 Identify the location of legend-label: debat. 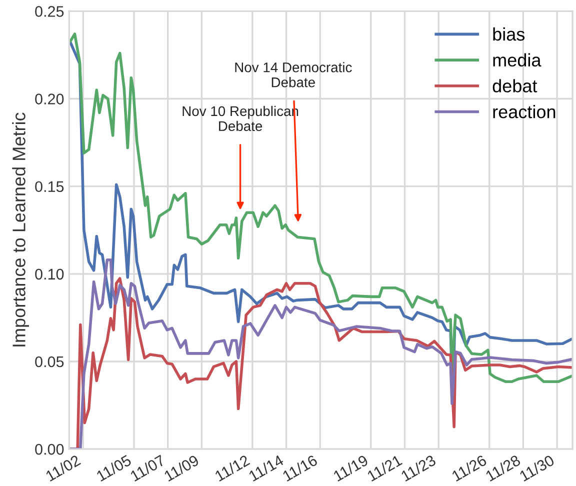
(515, 85).